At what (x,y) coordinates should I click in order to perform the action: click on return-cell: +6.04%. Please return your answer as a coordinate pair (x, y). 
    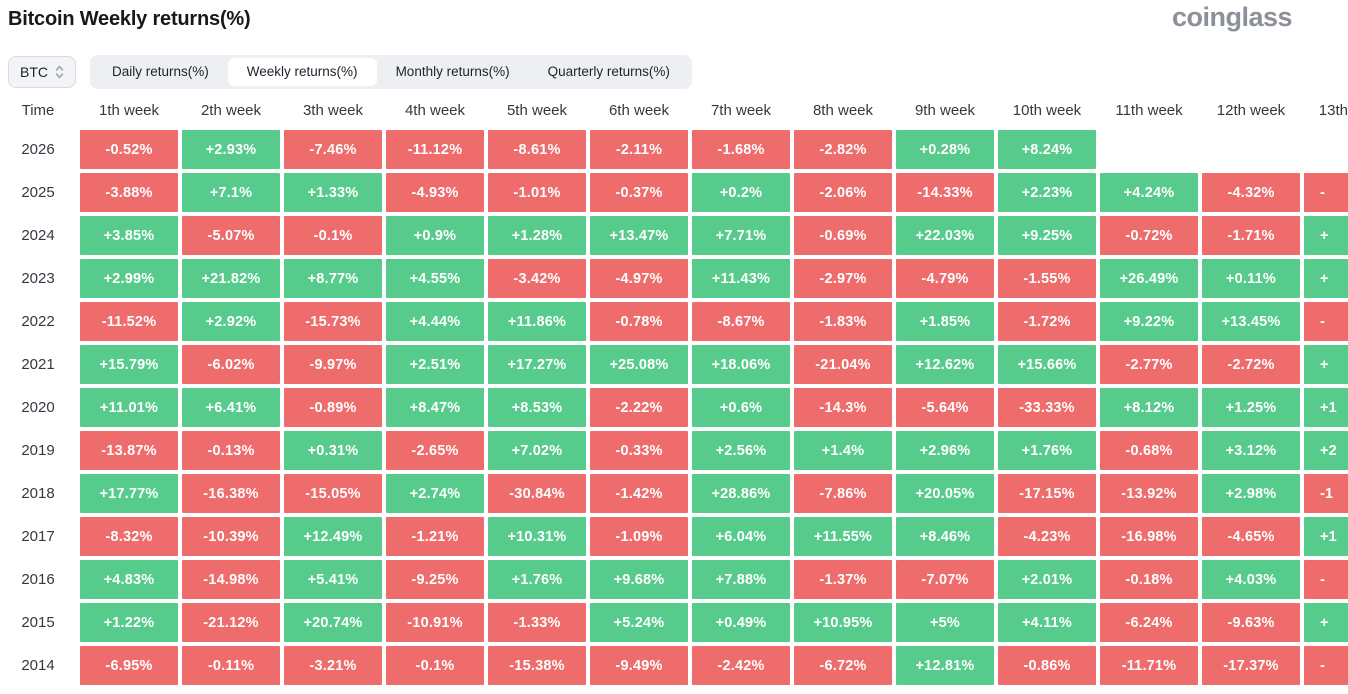
    Looking at the image, I should click on (741, 536).